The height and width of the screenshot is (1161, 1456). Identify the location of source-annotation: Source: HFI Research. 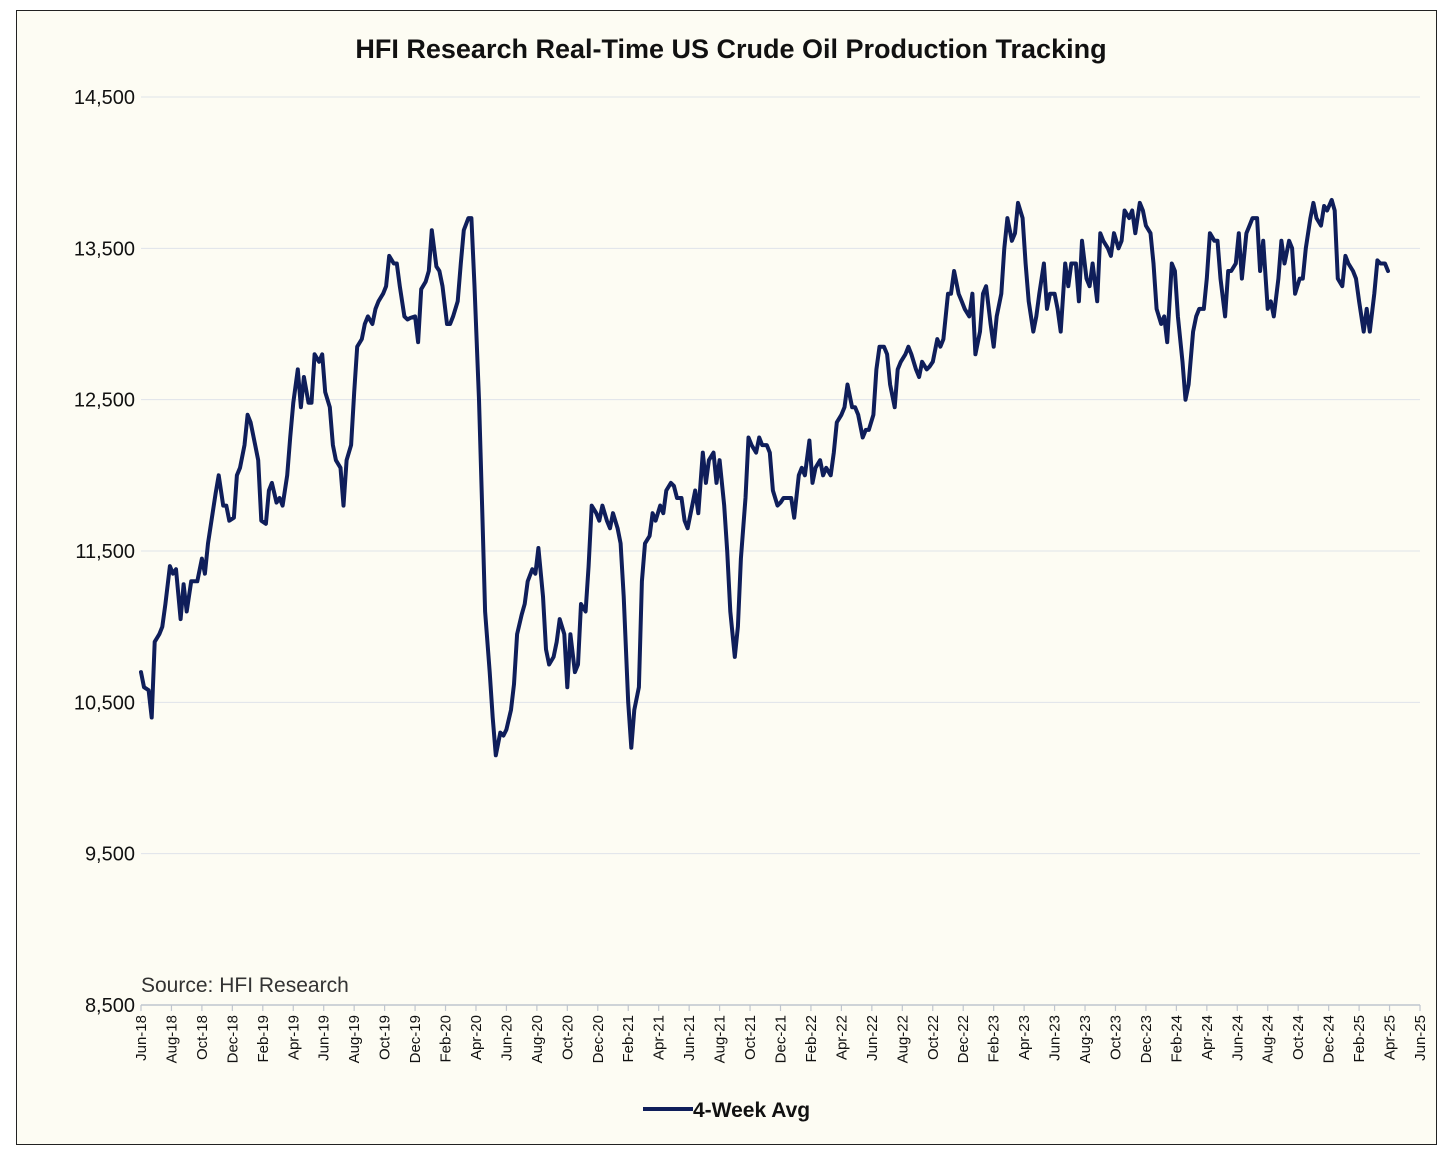
(245, 985).